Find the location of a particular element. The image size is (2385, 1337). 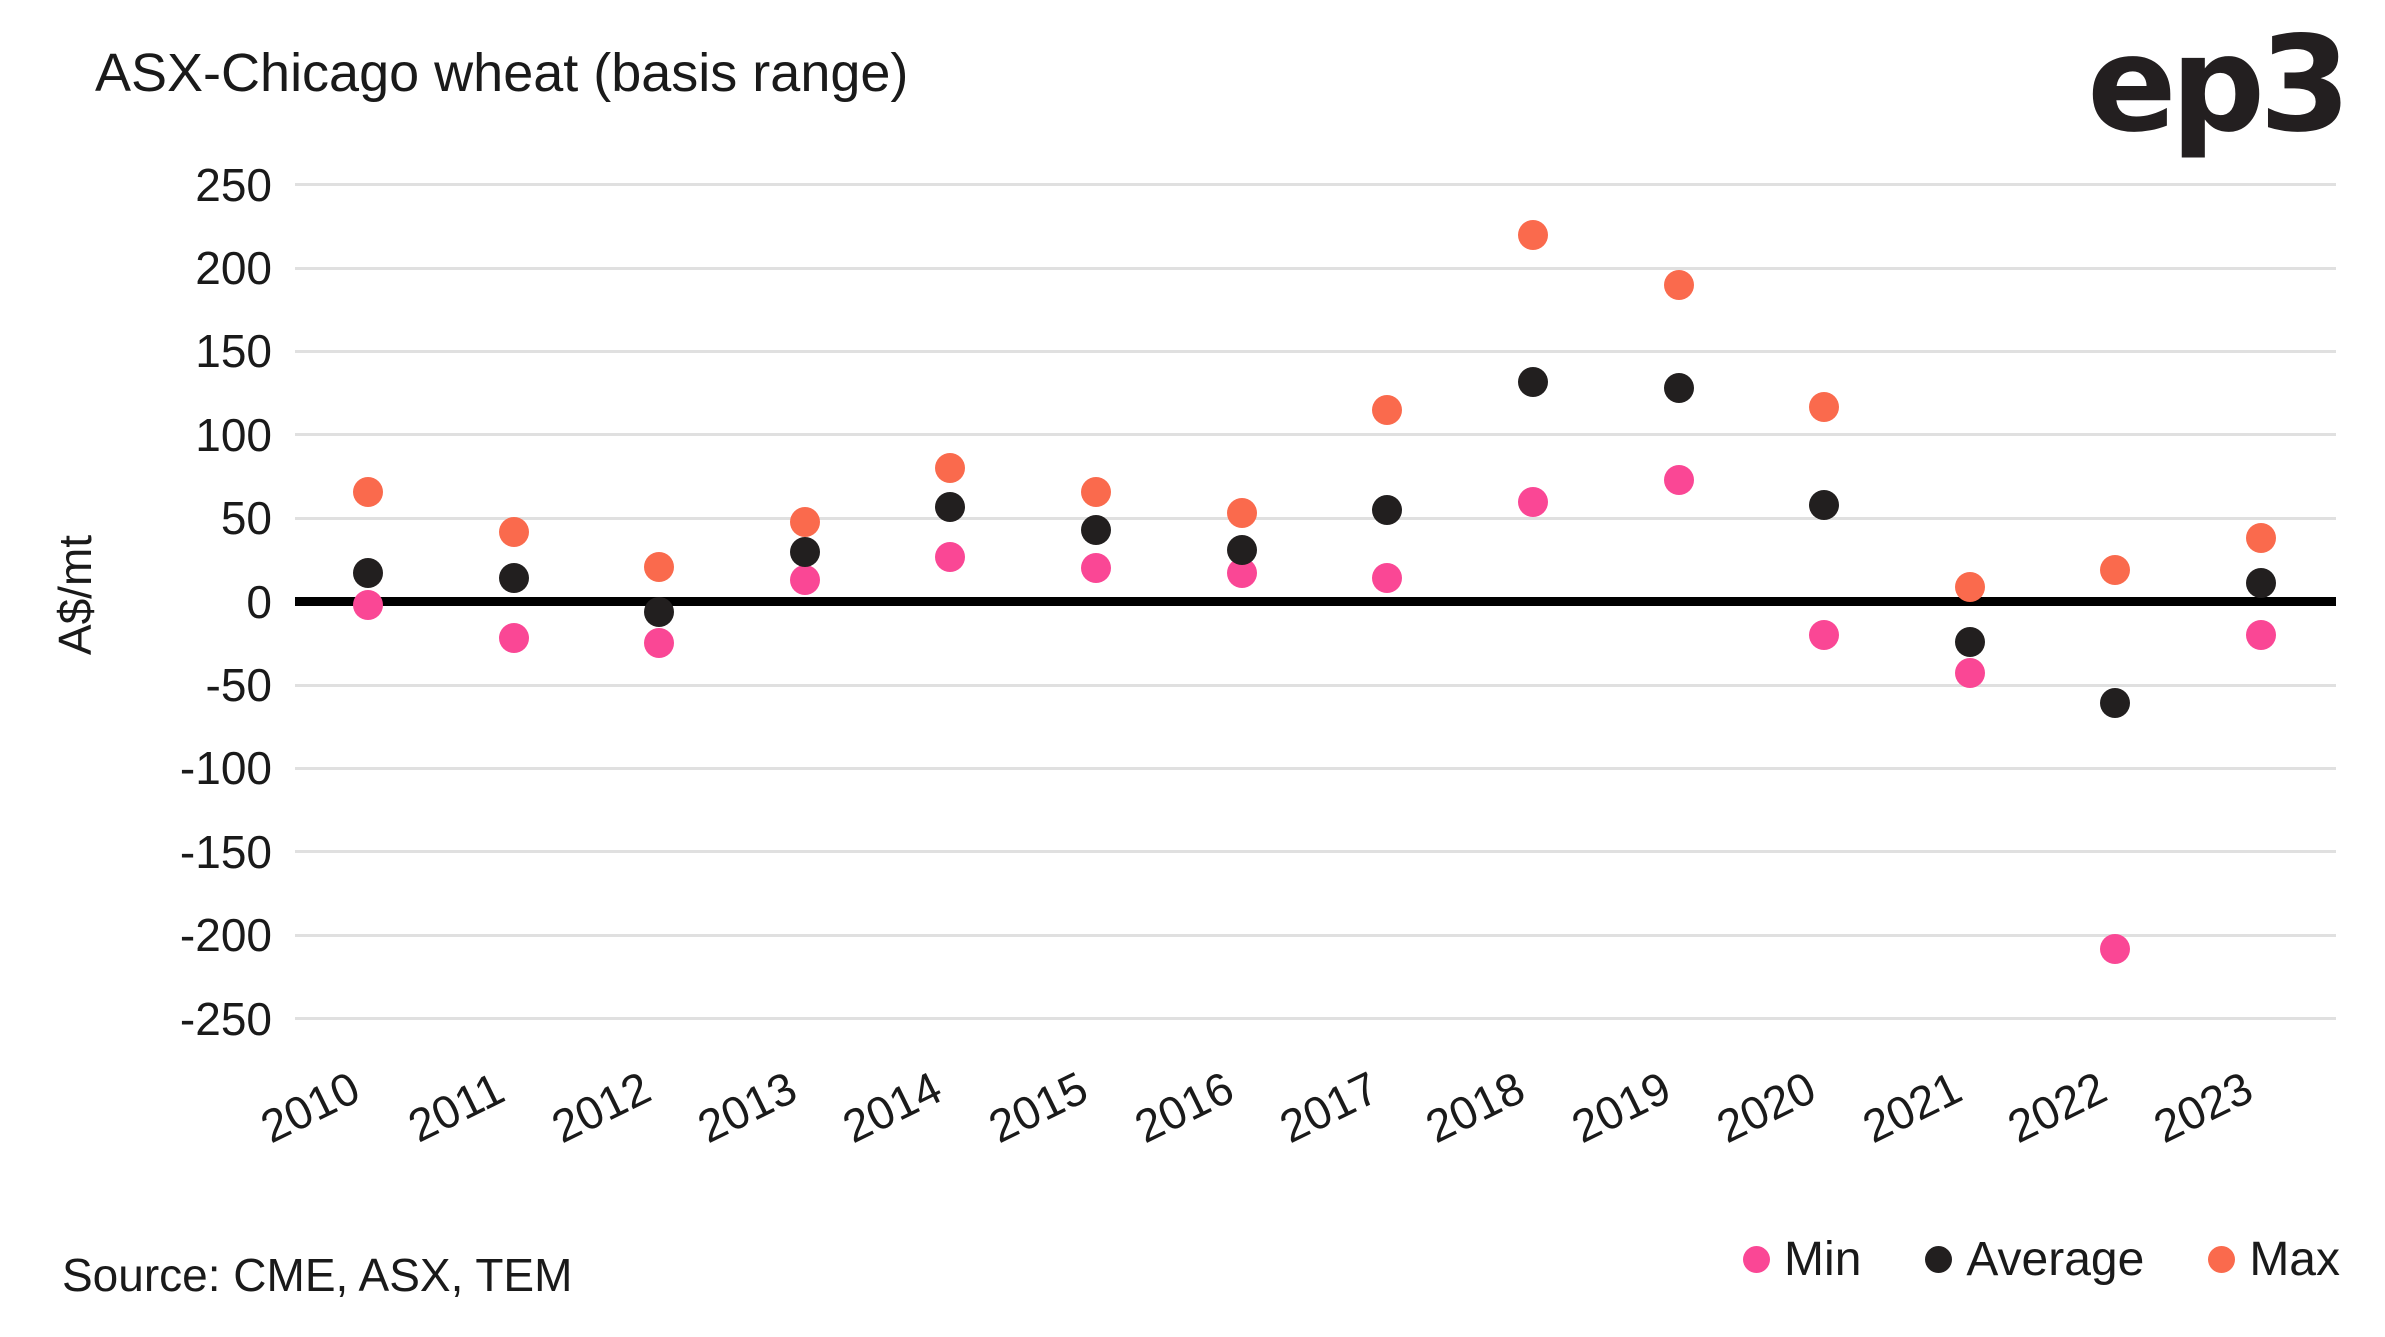

data-point-max-2022 is located at coordinates (2115, 569).